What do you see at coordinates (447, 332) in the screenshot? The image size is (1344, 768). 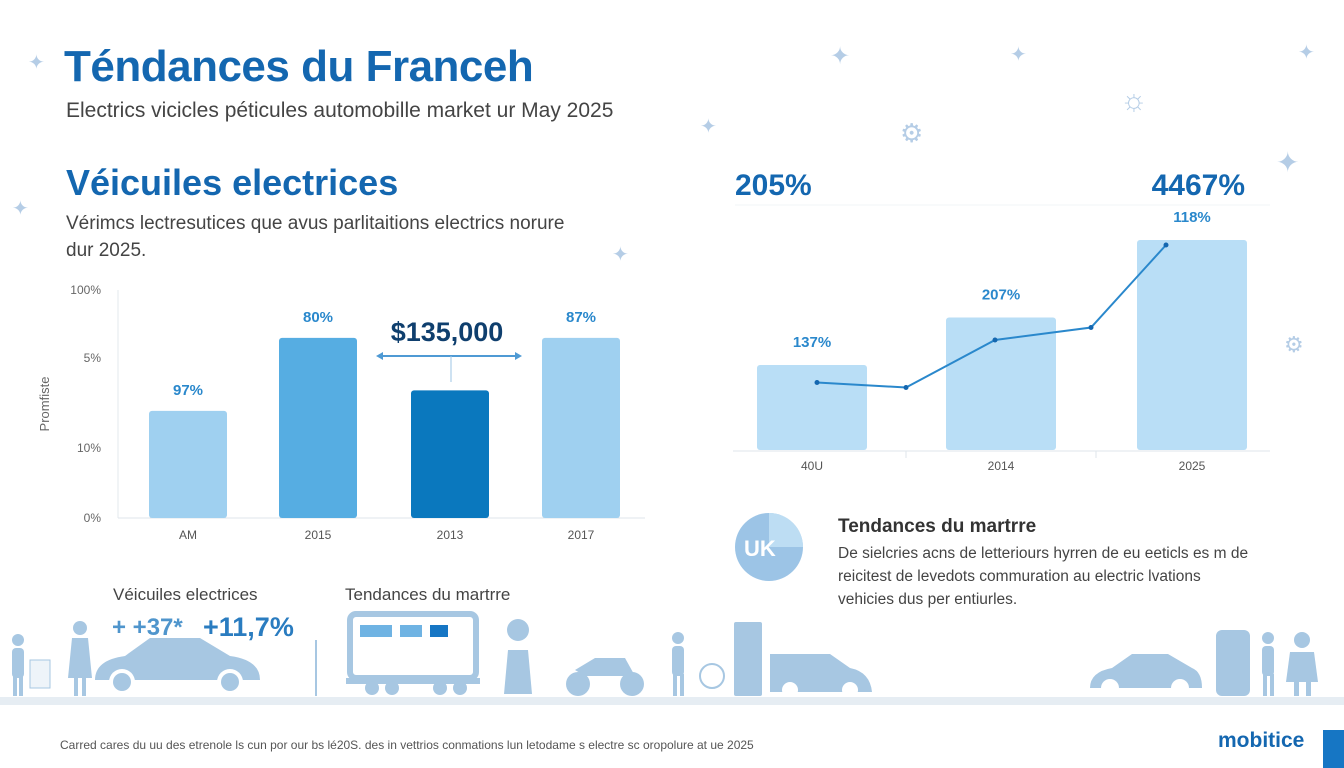 I see `annotation-value: $135,000` at bounding box center [447, 332].